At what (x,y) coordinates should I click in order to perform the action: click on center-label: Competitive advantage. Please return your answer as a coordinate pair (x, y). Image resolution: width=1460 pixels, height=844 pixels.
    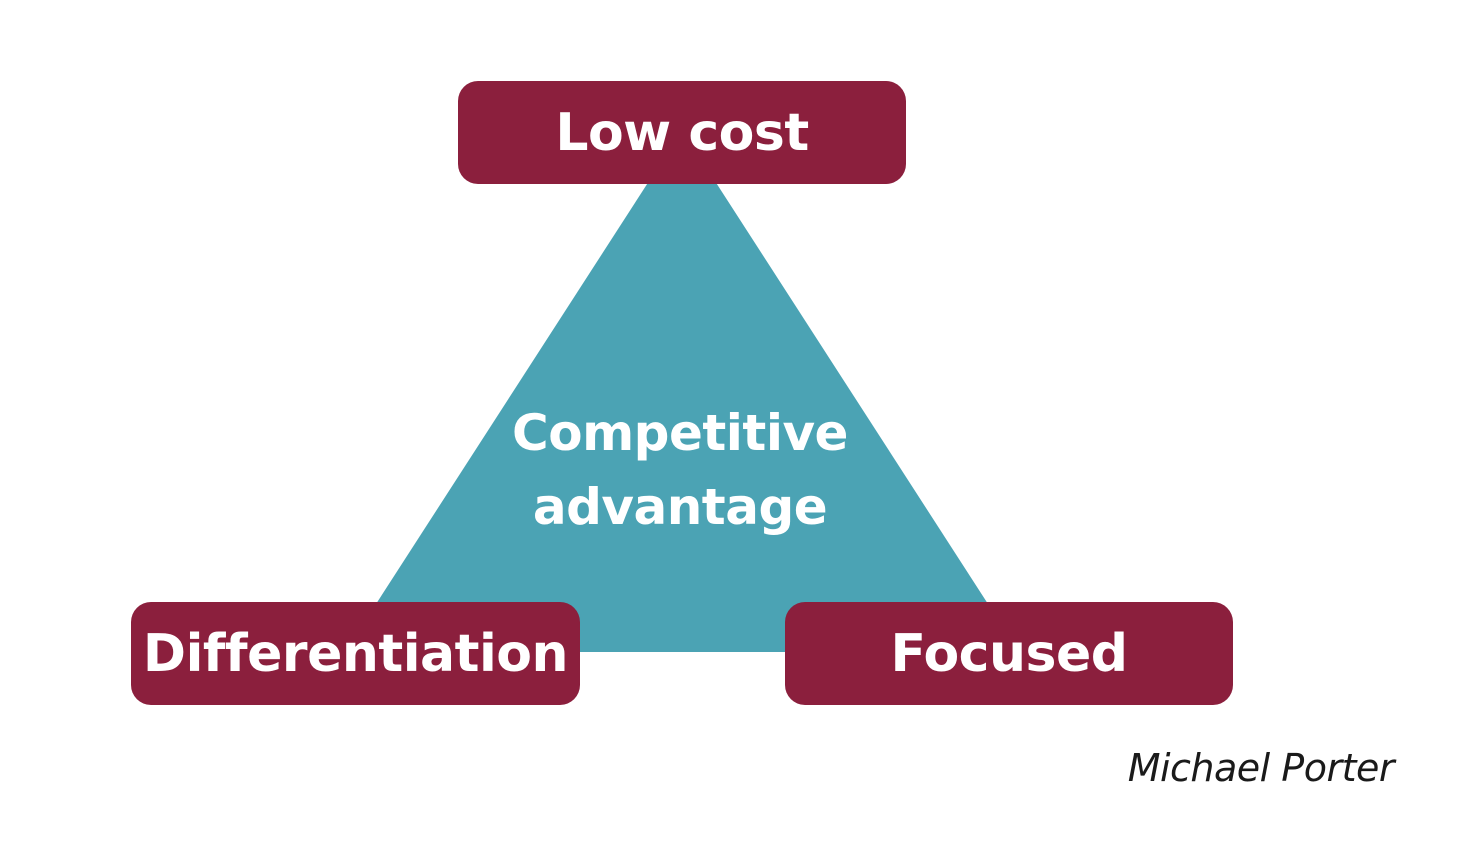
    Looking at the image, I should click on (680, 470).